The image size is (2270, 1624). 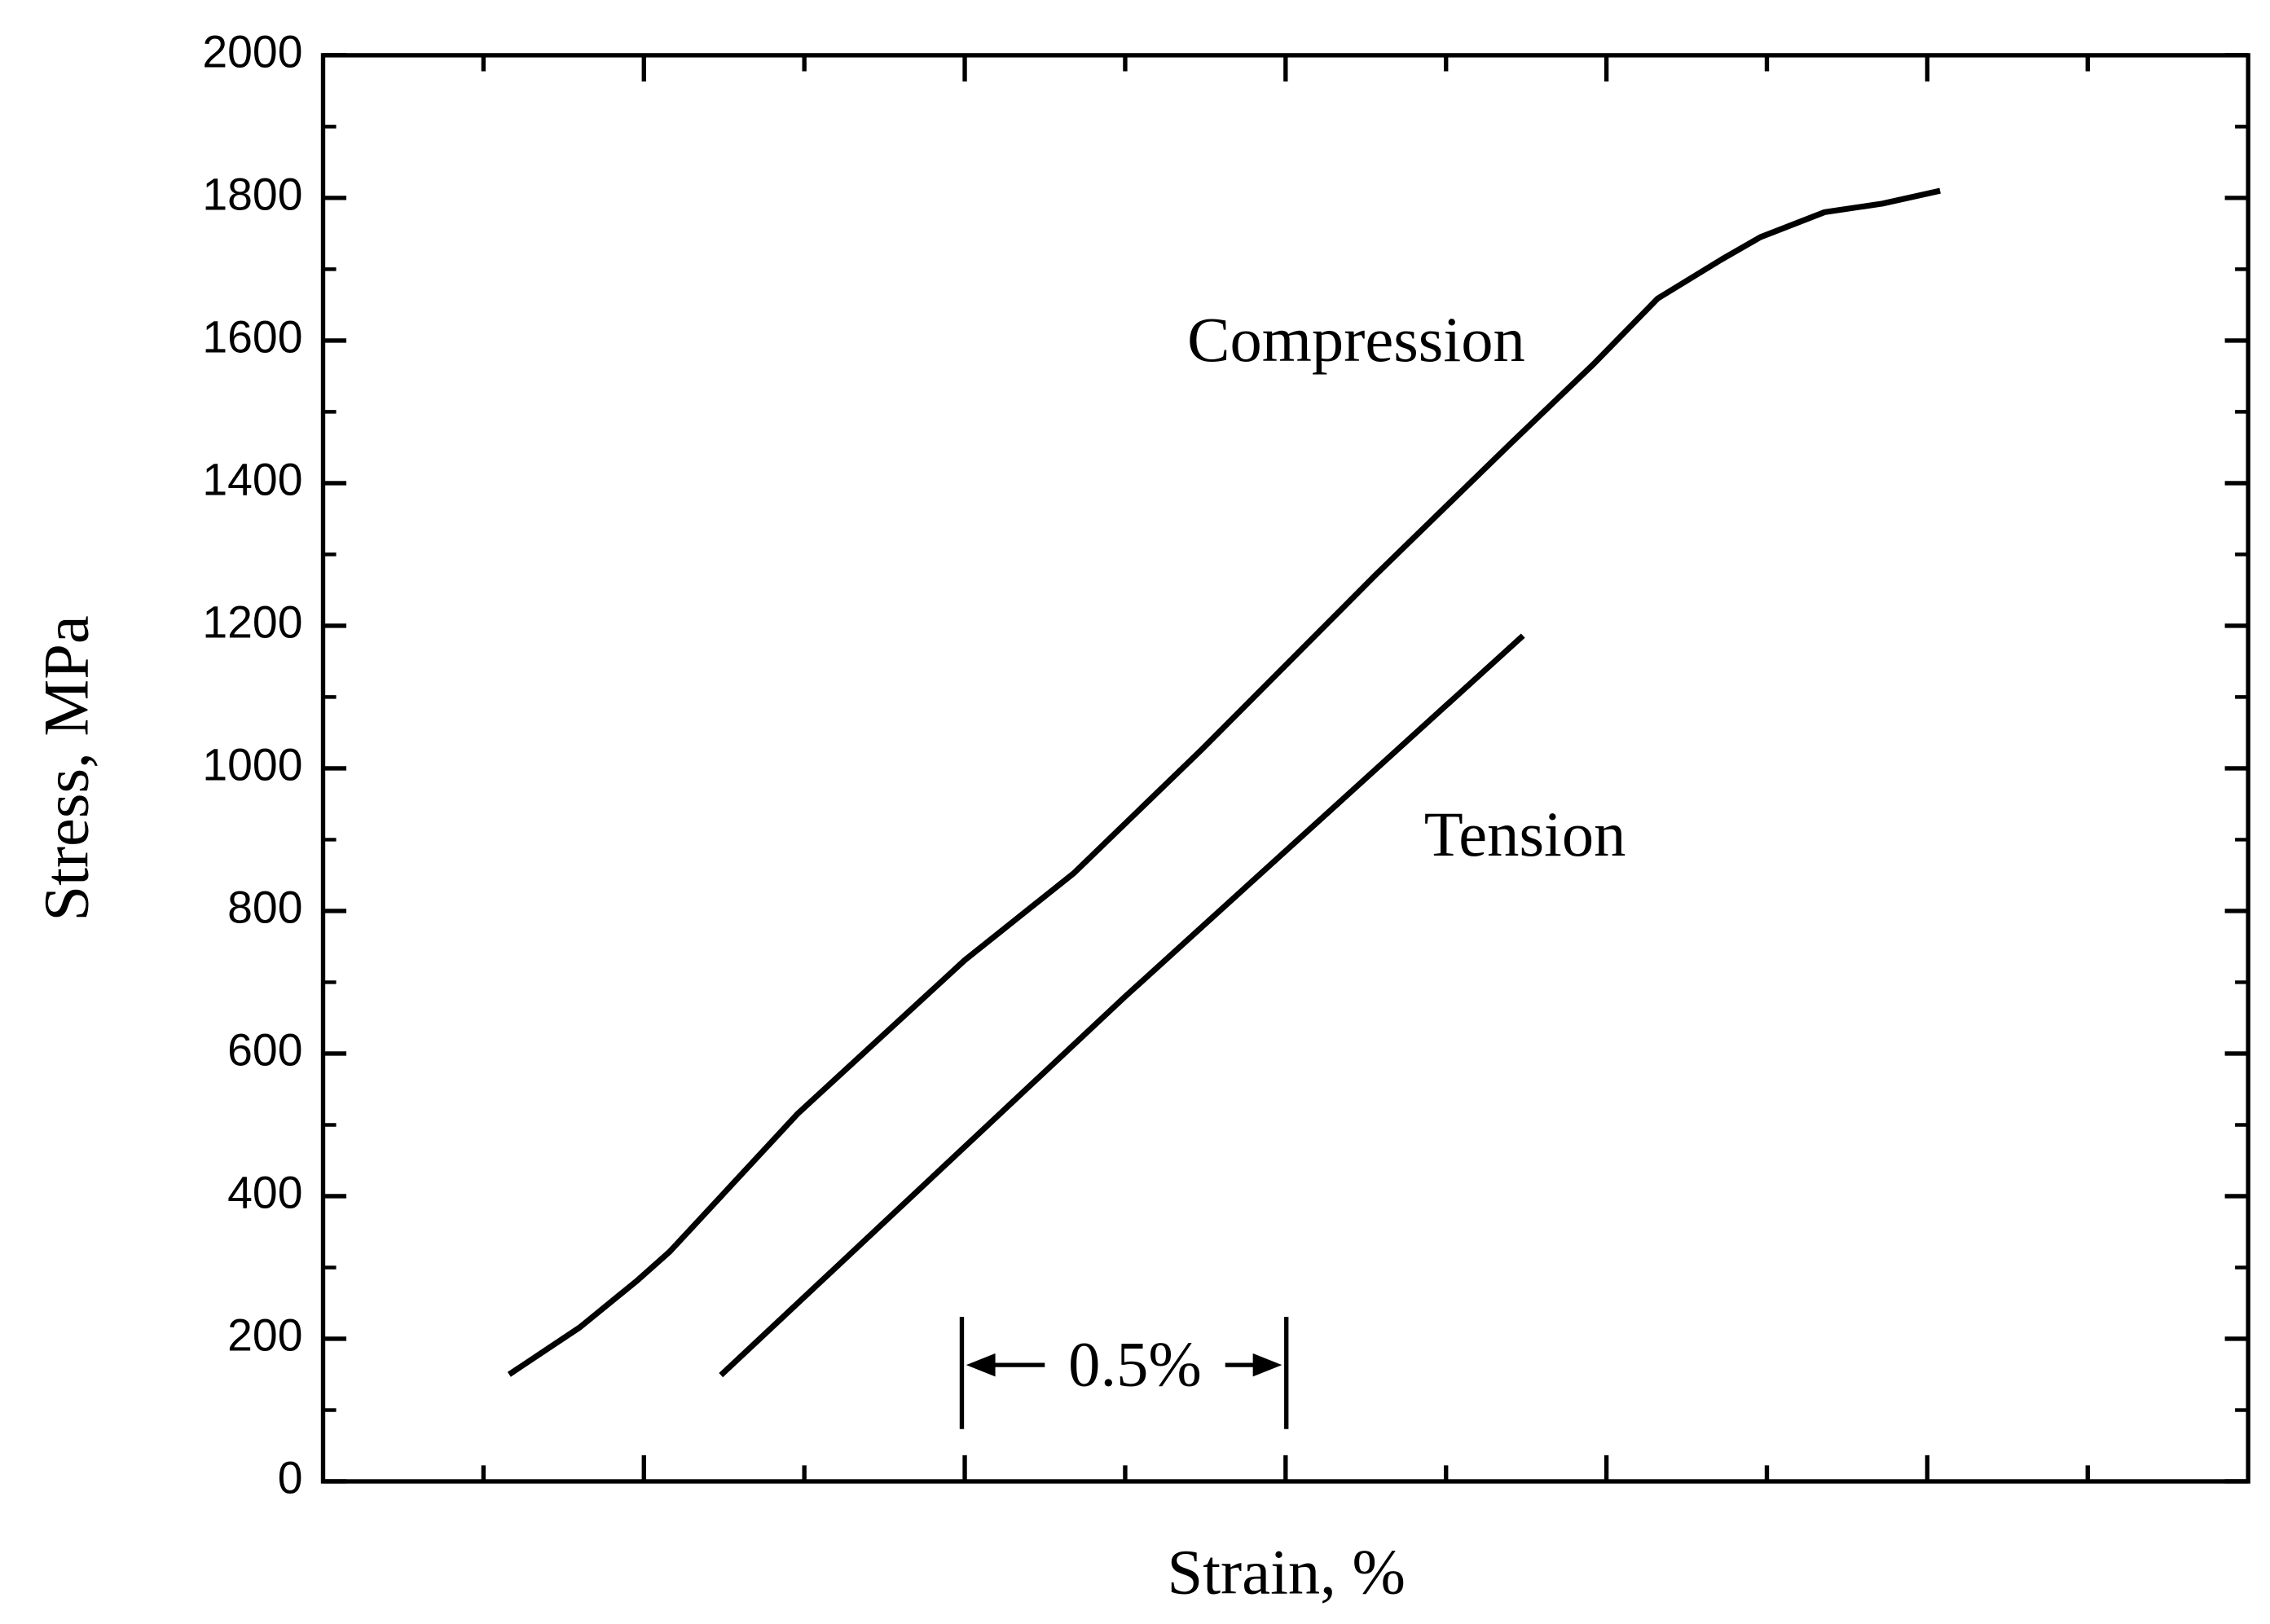 What do you see at coordinates (252, 480) in the screenshot?
I see `y-tick-label: 1400` at bounding box center [252, 480].